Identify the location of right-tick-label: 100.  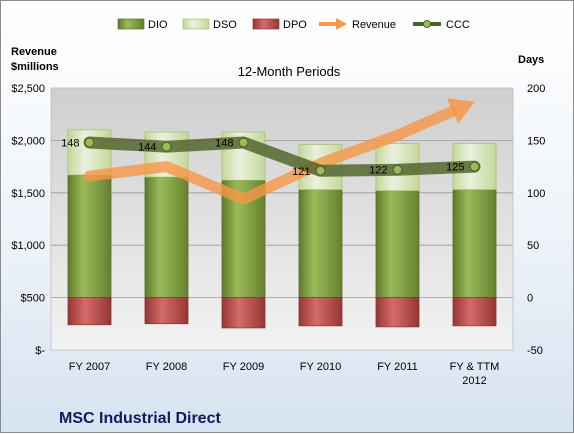
(536, 194).